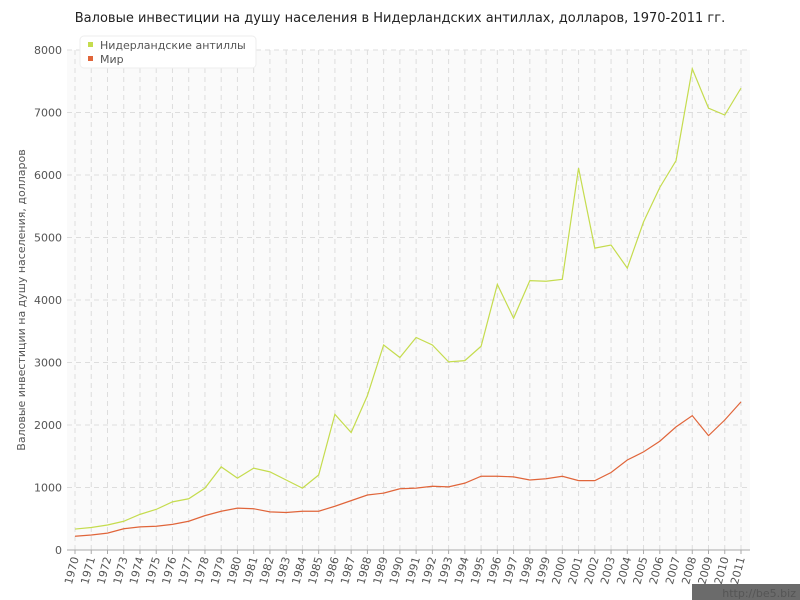 This screenshot has height=600, width=800. I want to click on watermark: http://be5.biz, so click(759, 593).